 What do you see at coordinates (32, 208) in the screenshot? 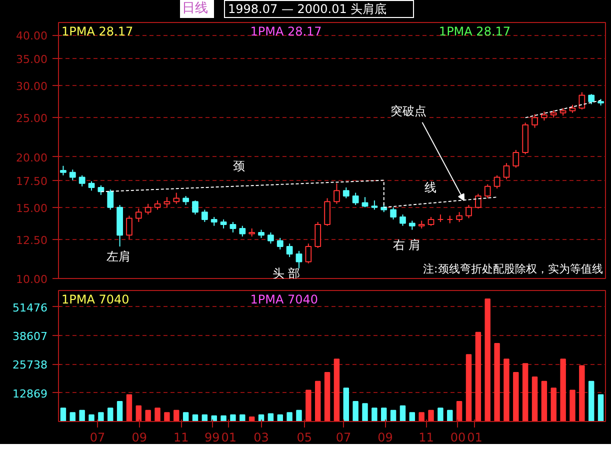
I see `y-tick-label: 15.00` at bounding box center [32, 208].